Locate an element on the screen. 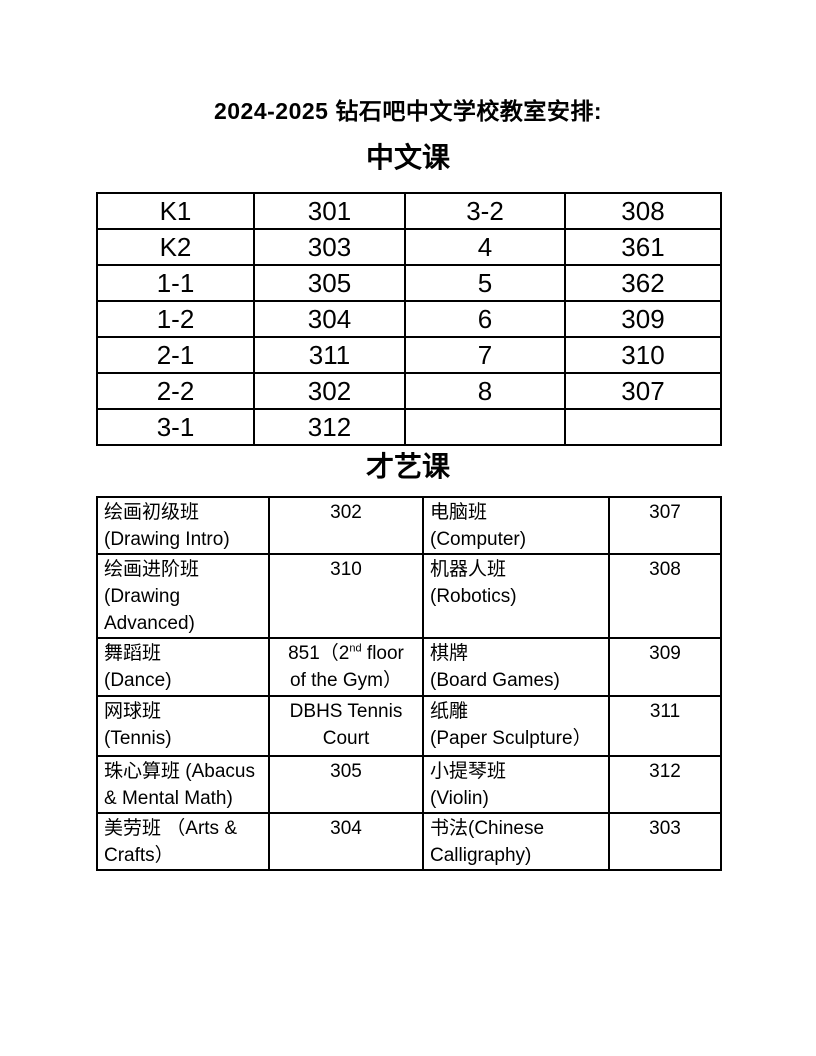 Image resolution: width=816 pixels, height=1056 pixels. room-number-cell: 311 is located at coordinates (329, 355).